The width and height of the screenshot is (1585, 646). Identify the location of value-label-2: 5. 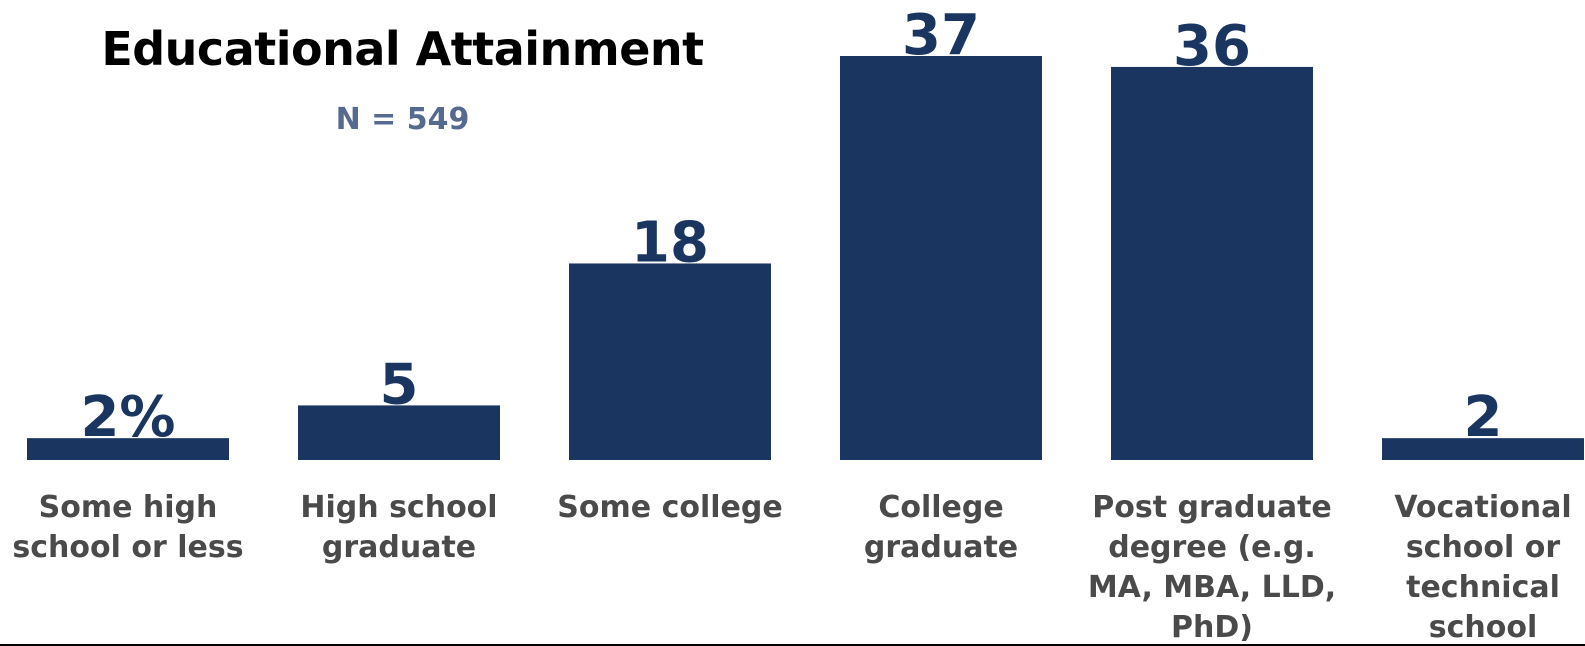
(399, 384).